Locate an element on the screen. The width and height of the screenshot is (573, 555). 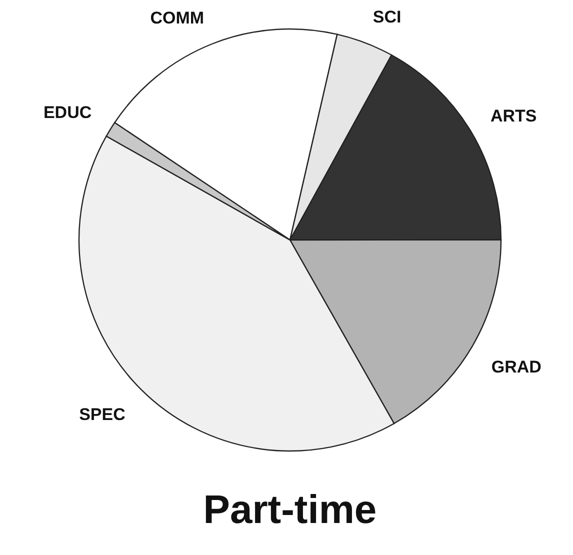
slice-label: EDUC is located at coordinates (67, 112).